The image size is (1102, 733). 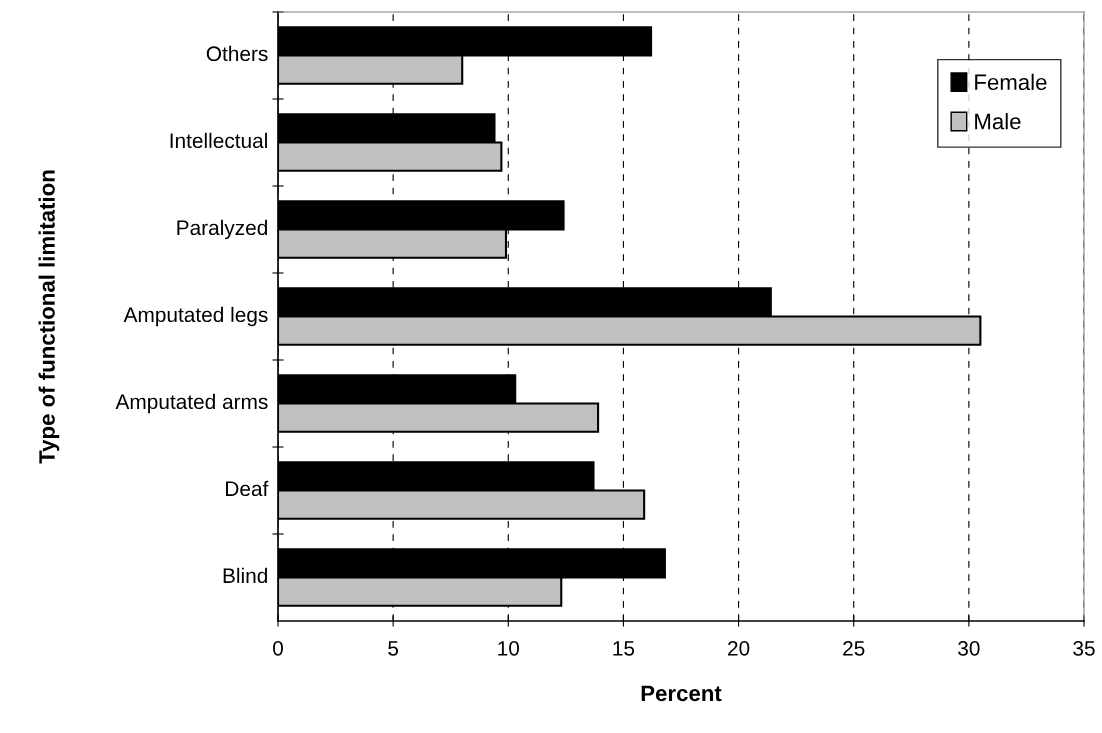 What do you see at coordinates (222, 229) in the screenshot?
I see `y-tick-label: Paralyzed` at bounding box center [222, 229].